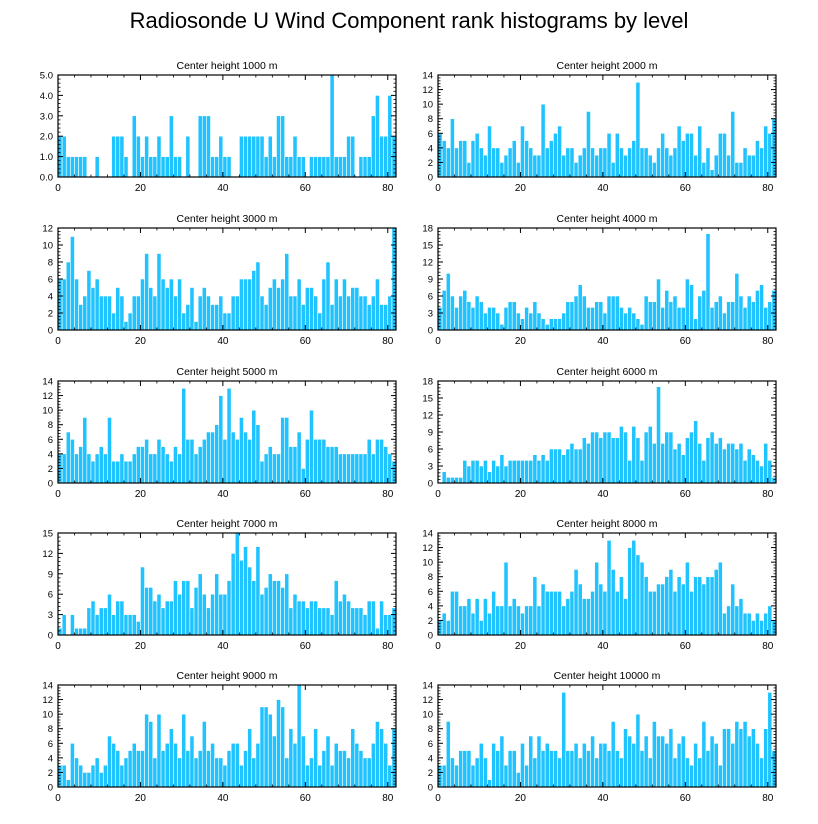  I want to click on y-tick-label: 10, so click(47, 411).